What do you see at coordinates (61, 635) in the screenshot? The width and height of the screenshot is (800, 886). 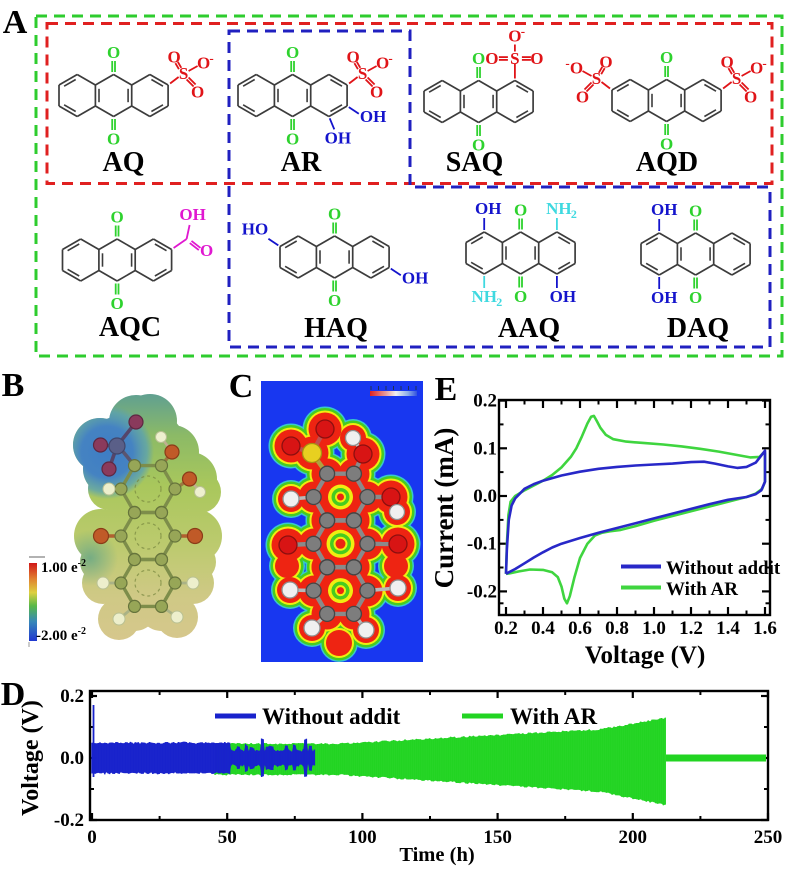 I see `svg-text: -2.00 e-2` at bounding box center [61, 635].